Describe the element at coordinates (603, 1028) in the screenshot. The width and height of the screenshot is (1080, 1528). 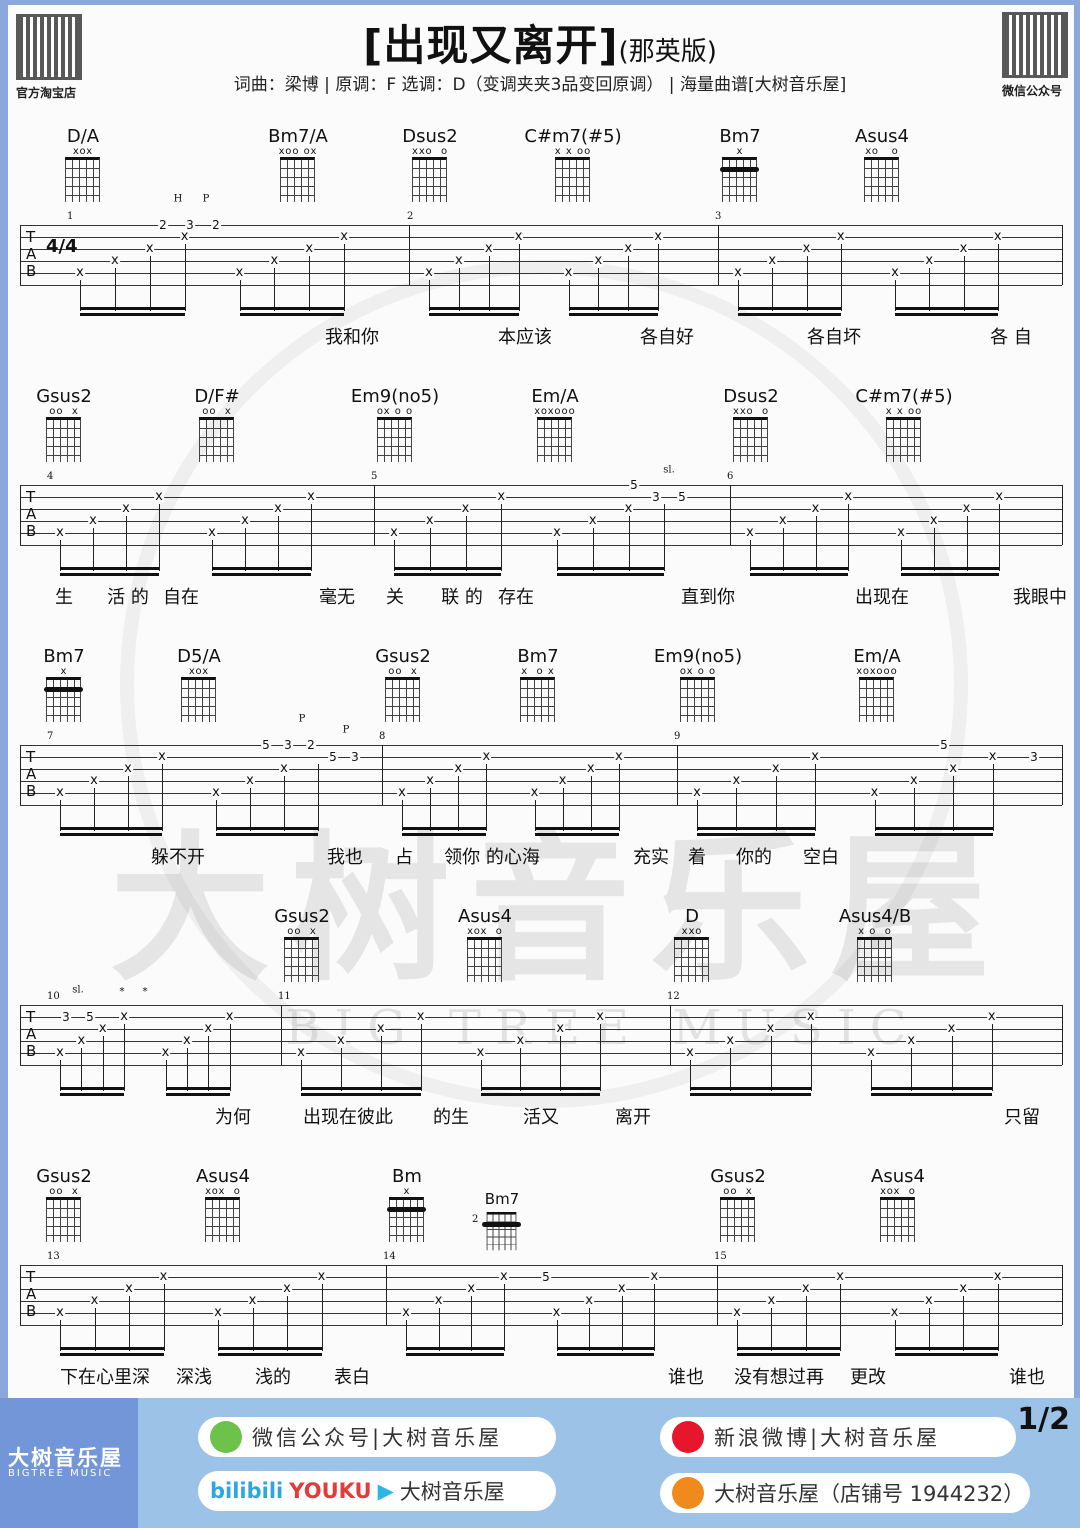
I see `watermark-latin: BIG TREE MUSIC` at that location.